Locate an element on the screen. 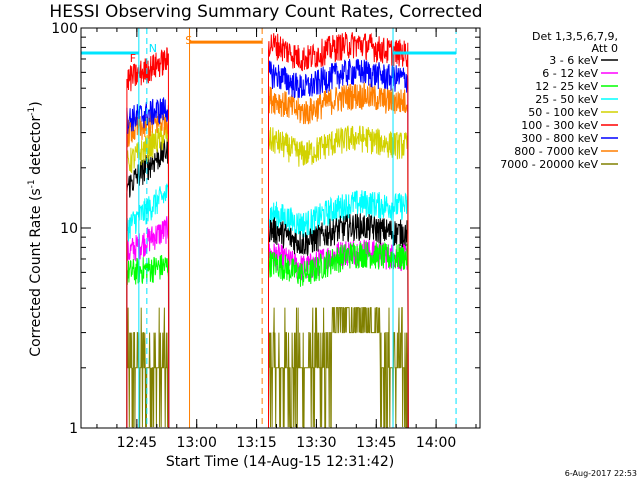 The height and width of the screenshot is (480, 640). legend-label-1: 6 - 12 keV is located at coordinates (570, 73).